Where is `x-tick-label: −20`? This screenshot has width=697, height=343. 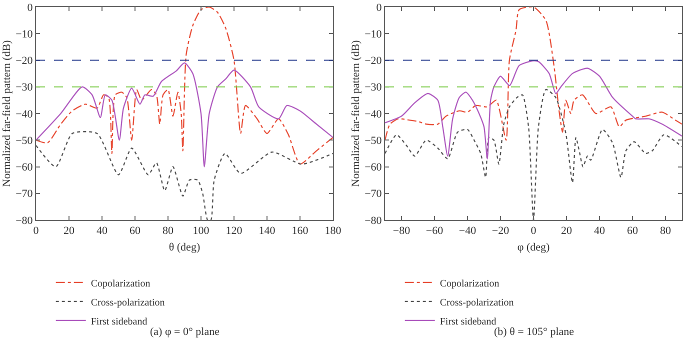
x-tick-label: −20 is located at coordinates (501, 231).